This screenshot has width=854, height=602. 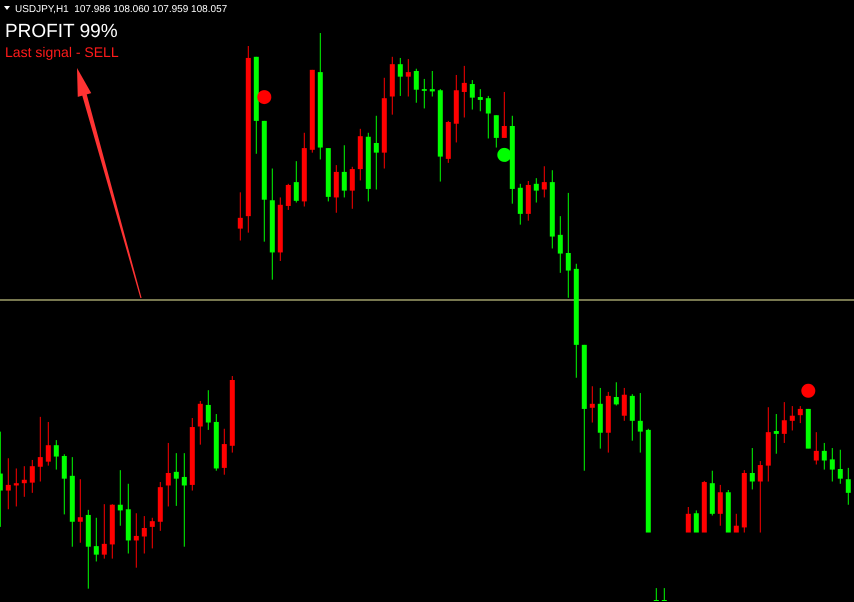 What do you see at coordinates (62, 52) in the screenshot?
I see `annotation: Last signal - SELL` at bounding box center [62, 52].